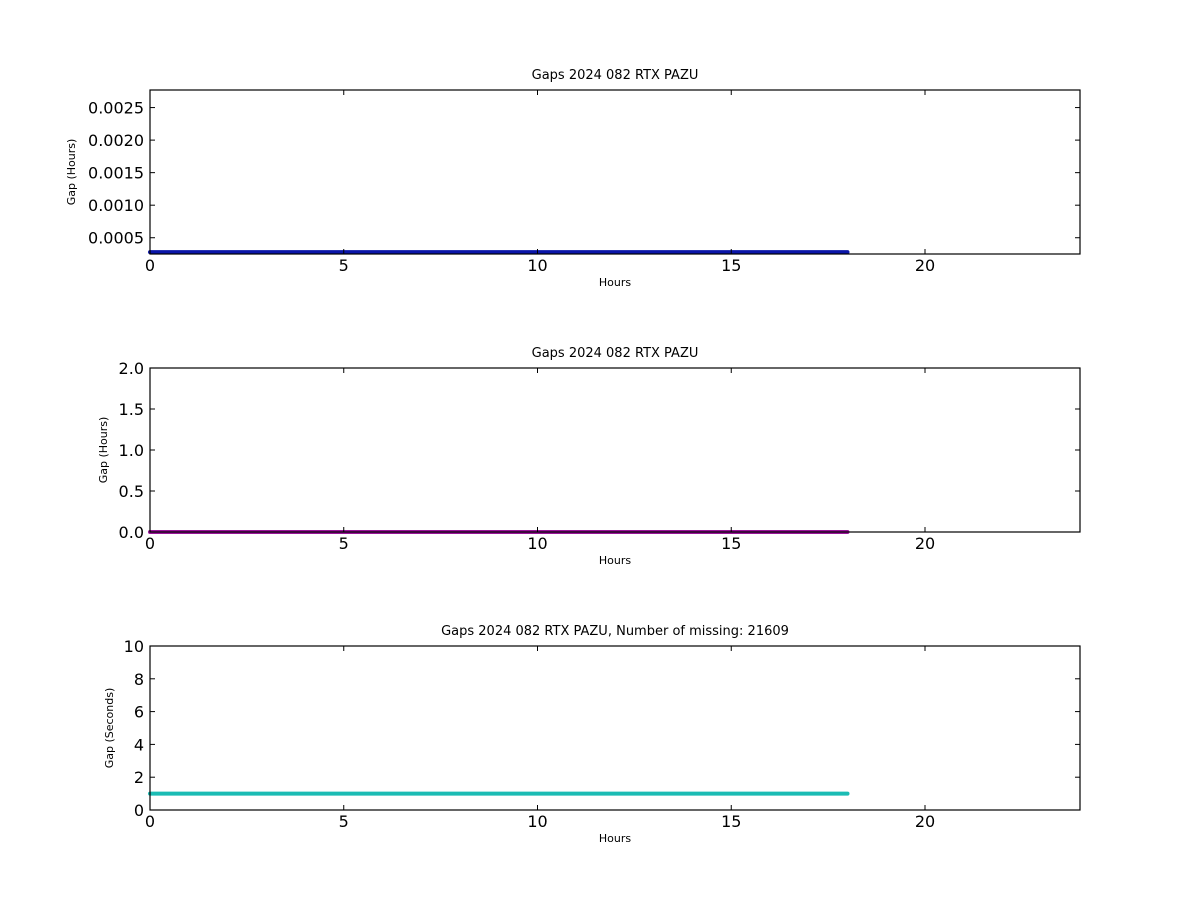  Describe the element at coordinates (131, 491) in the screenshot. I see `y-tick-label: 0.5` at that location.